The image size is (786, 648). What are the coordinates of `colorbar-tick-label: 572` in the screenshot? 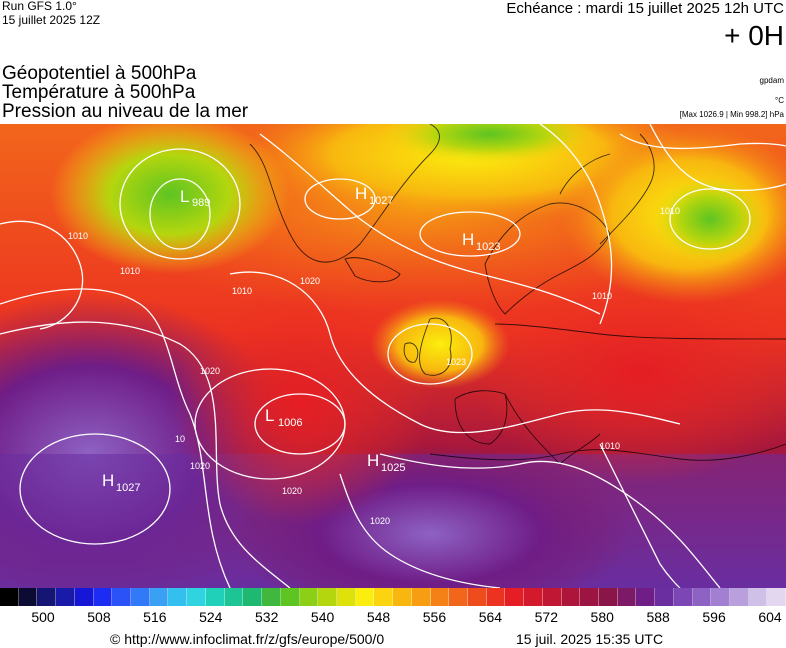 It's located at (546, 617).